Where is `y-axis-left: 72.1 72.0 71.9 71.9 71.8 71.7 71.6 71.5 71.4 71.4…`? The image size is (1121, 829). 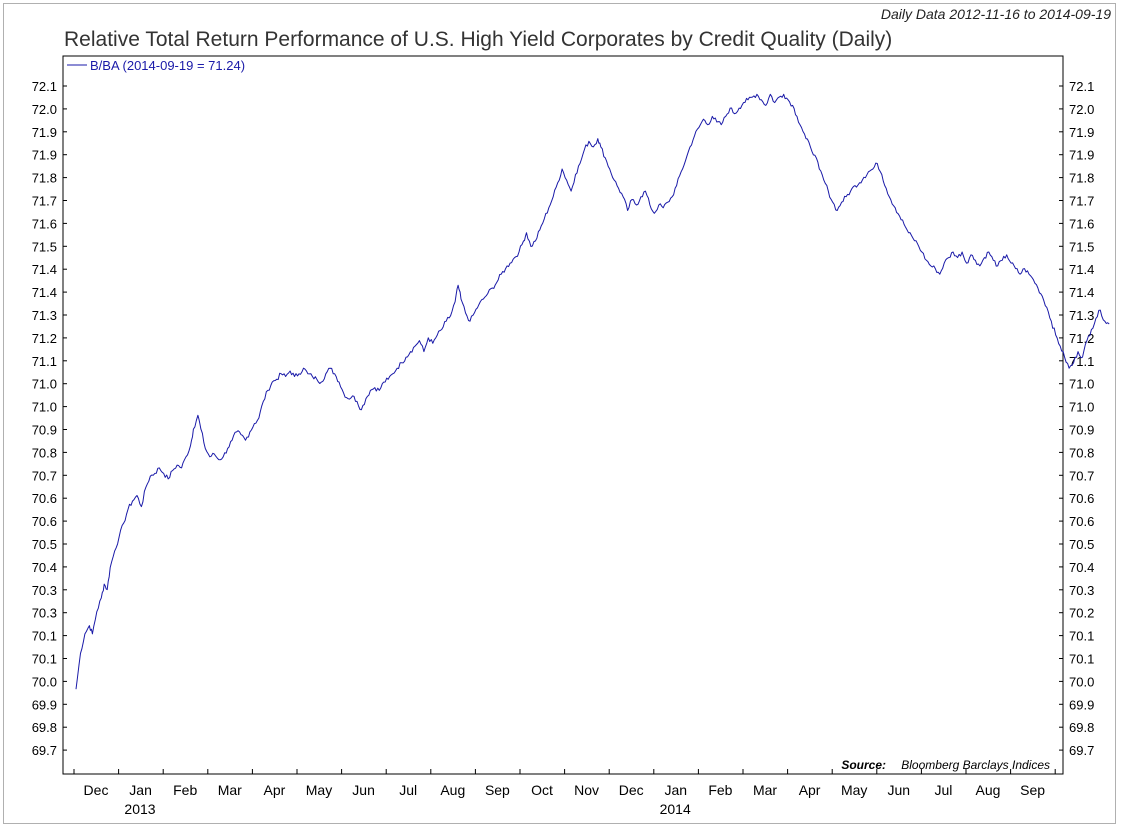 y-axis-left: 72.1 72.0 71.9 71.9 71.8 71.7 71.6 71.5 71.4 71.4… is located at coordinates (49, 418).